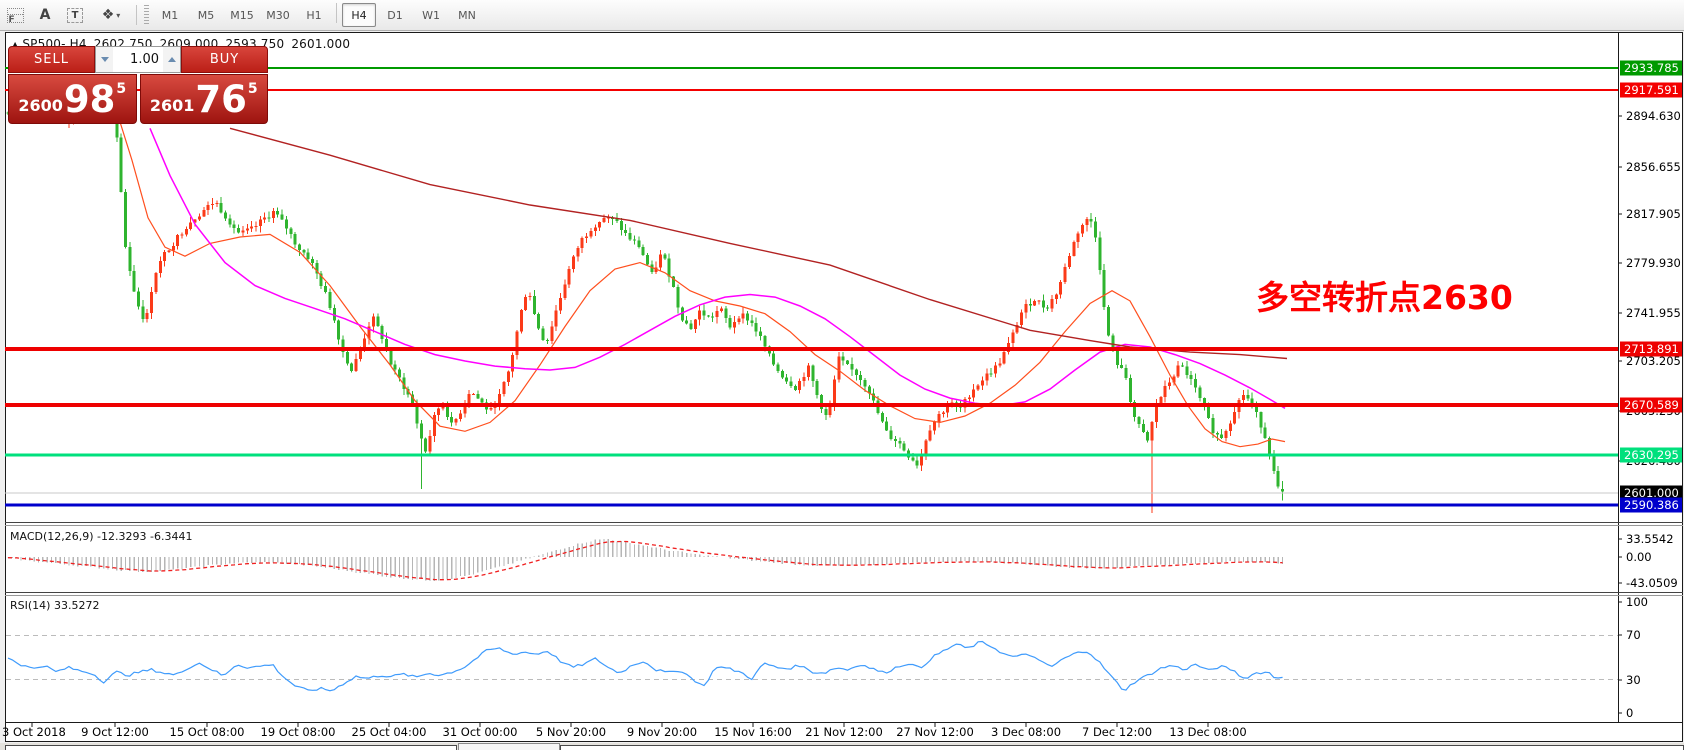 This screenshot has width=1684, height=750. I want to click on rsi-tick-label: 0, so click(1629, 713).